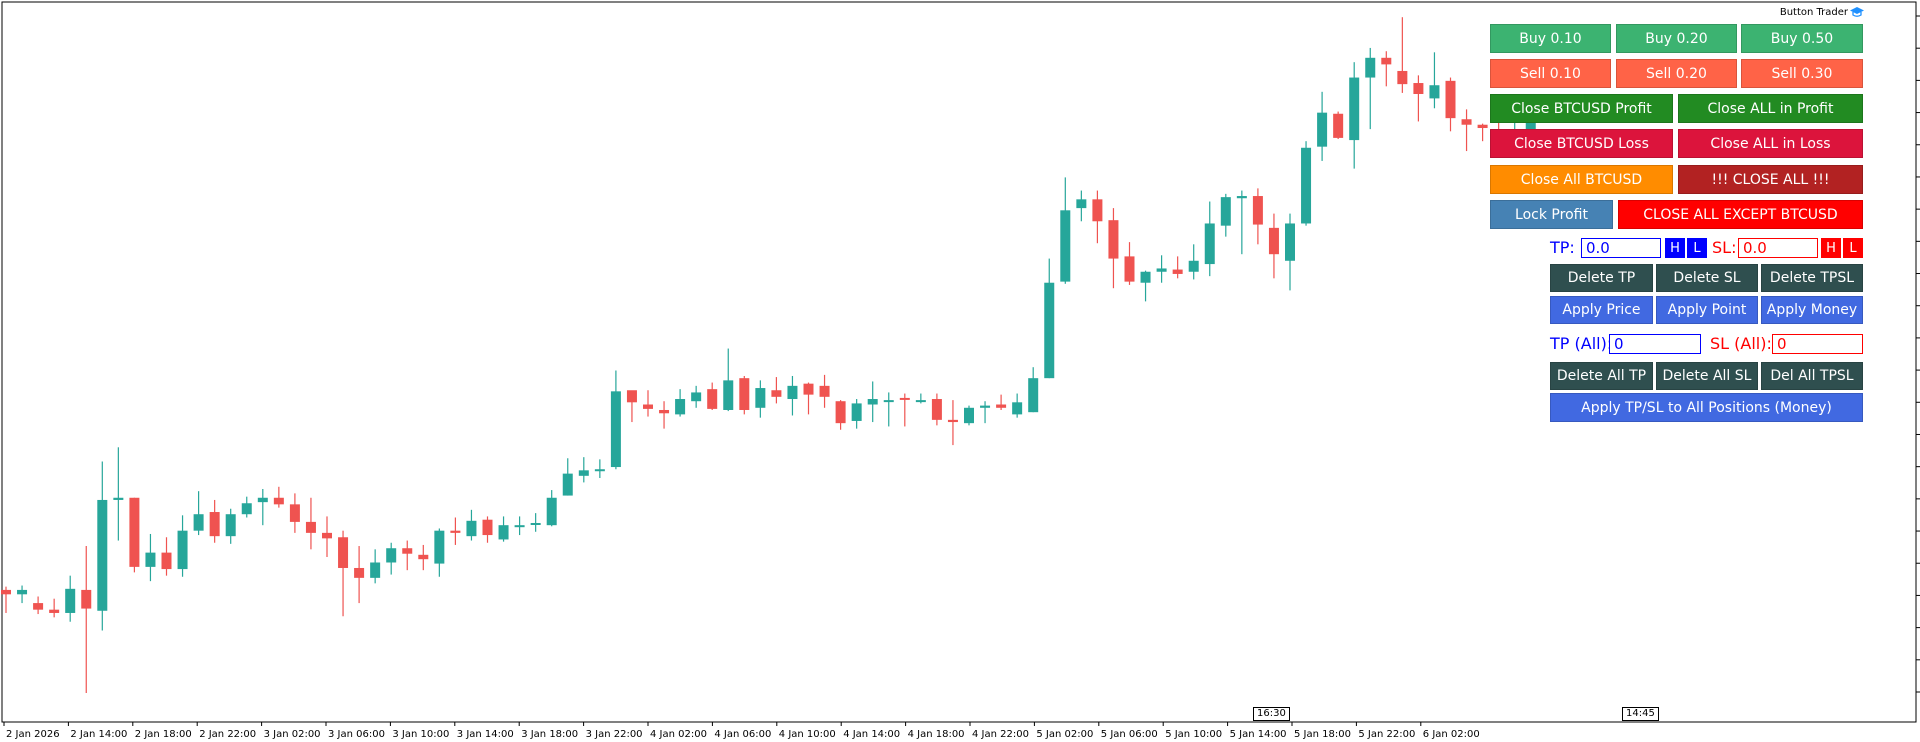  Describe the element at coordinates (1707, 376) in the screenshot. I see `delete-all-sl-button: Delete All SL` at that location.